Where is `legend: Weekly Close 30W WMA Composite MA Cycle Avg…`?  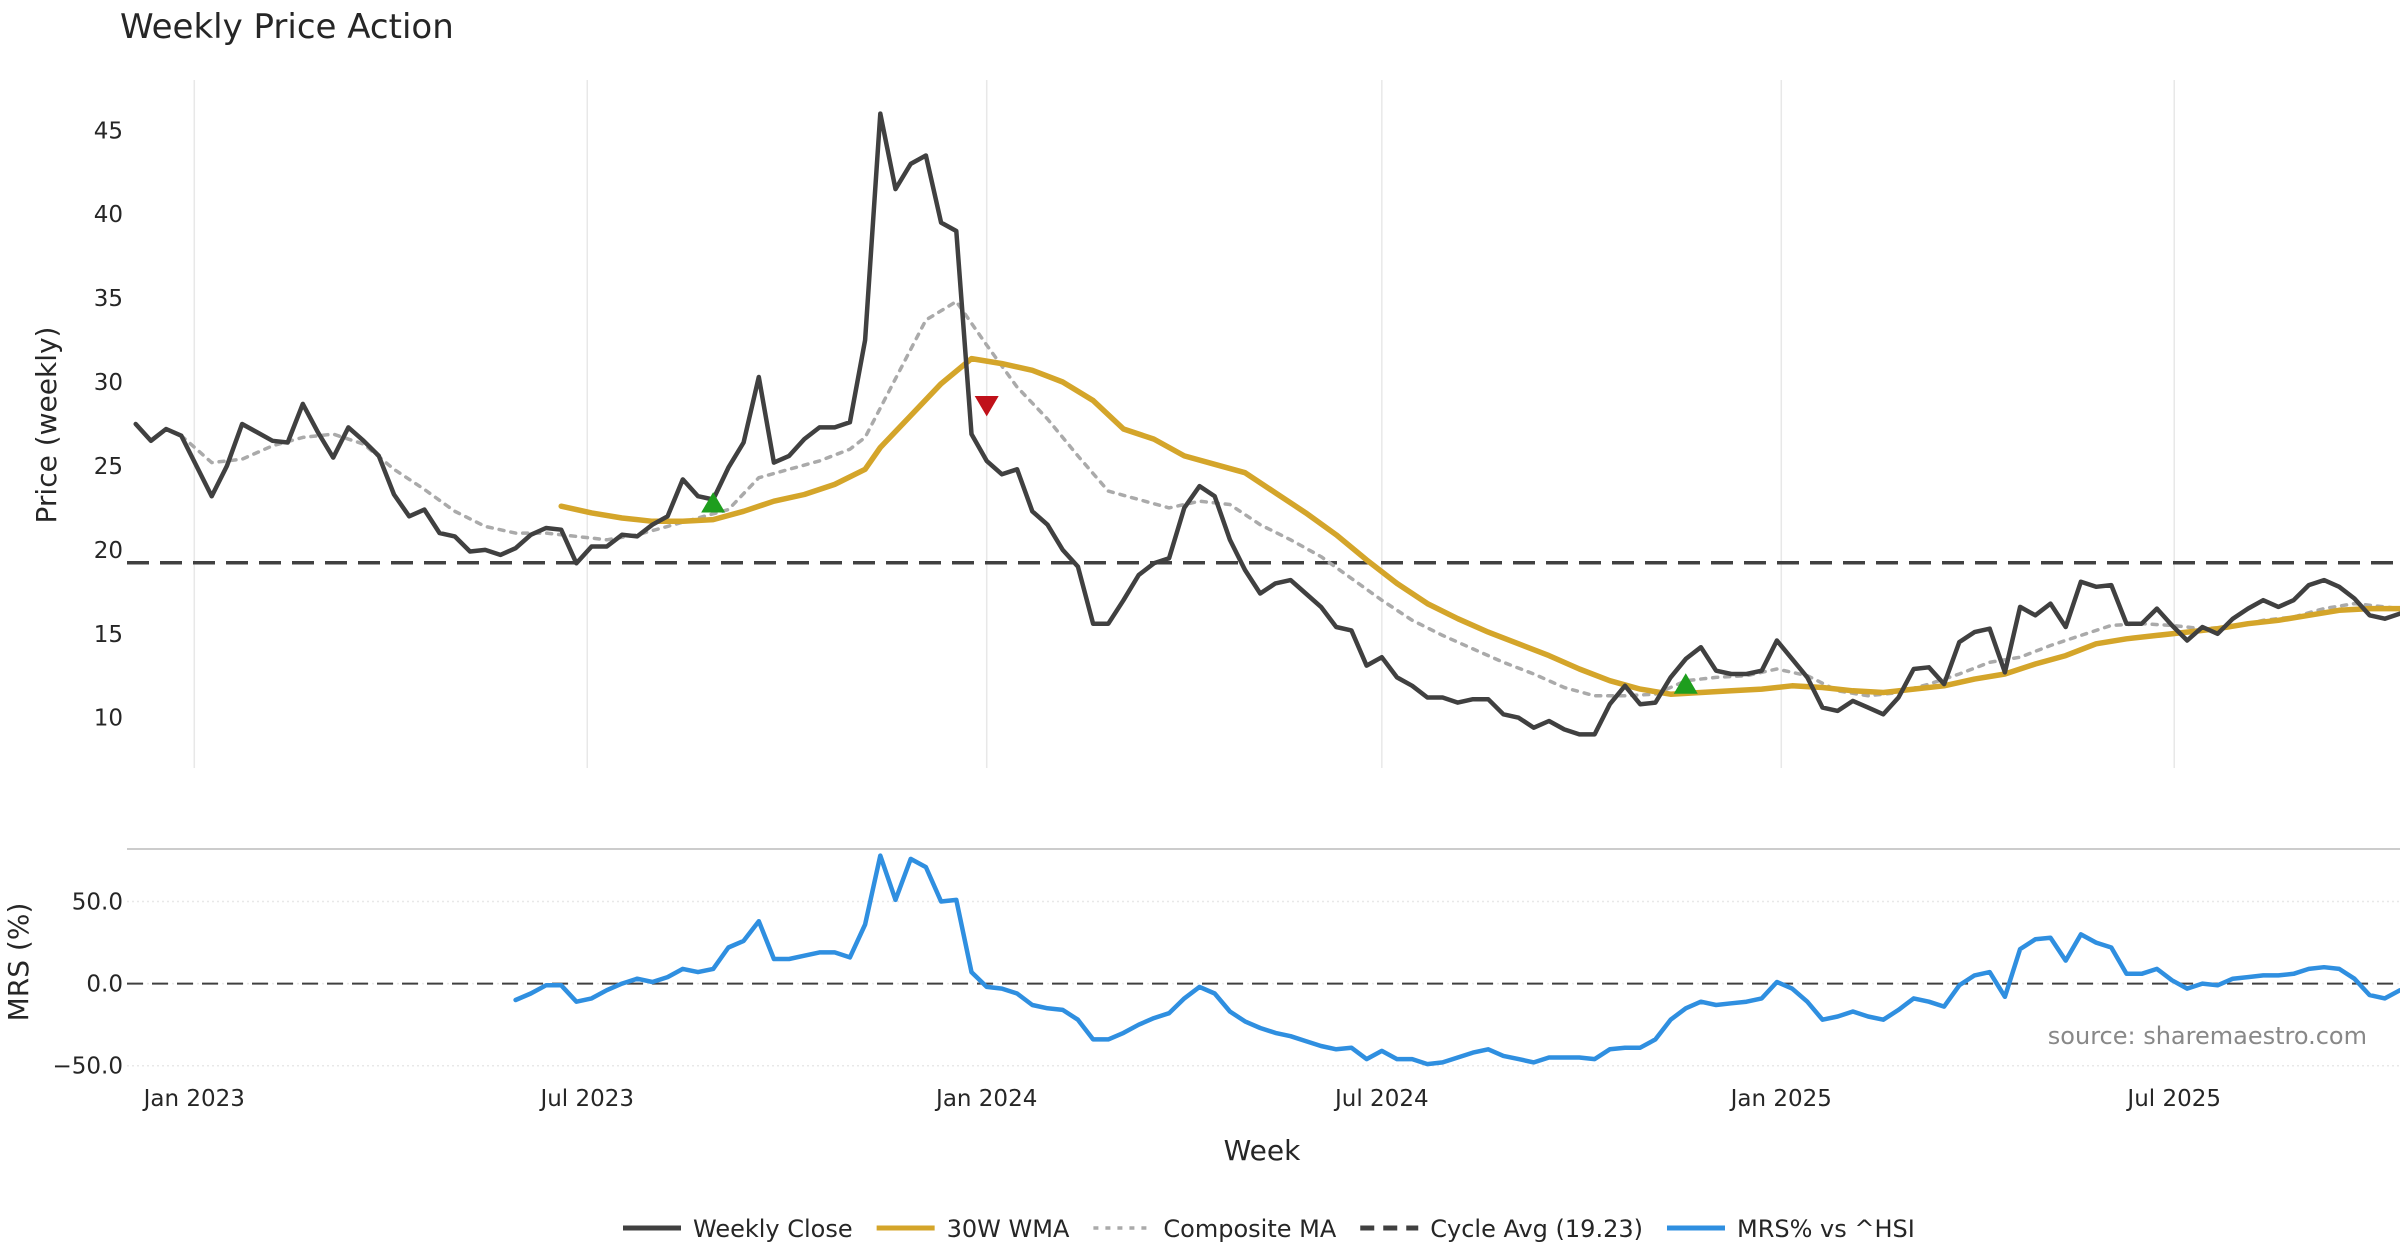
legend: Weekly Close 30W WMA Composite MA Cycle Avg… is located at coordinates (1269, 1229).